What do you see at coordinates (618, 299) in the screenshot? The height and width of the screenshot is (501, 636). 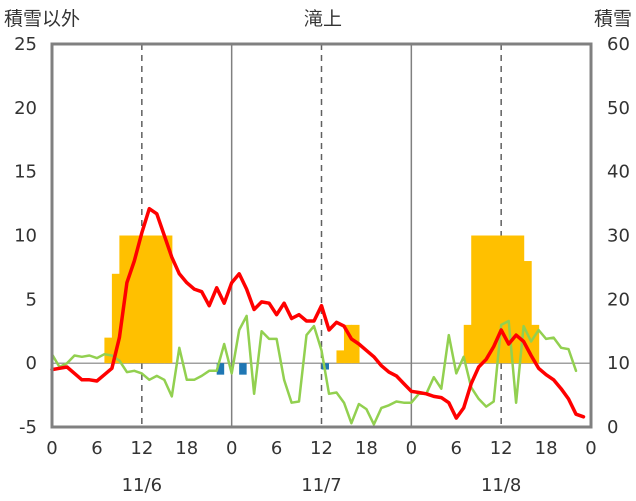 I see `right-tick-label: 20` at bounding box center [618, 299].